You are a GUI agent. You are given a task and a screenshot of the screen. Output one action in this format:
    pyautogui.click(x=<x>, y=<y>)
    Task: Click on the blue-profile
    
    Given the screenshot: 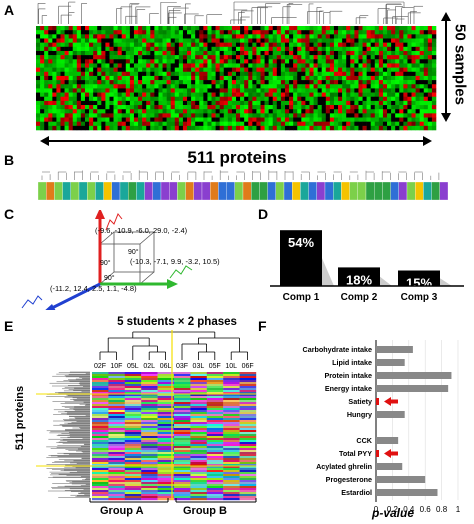 What is the action you would take?
    pyautogui.click(x=32, y=302)
    